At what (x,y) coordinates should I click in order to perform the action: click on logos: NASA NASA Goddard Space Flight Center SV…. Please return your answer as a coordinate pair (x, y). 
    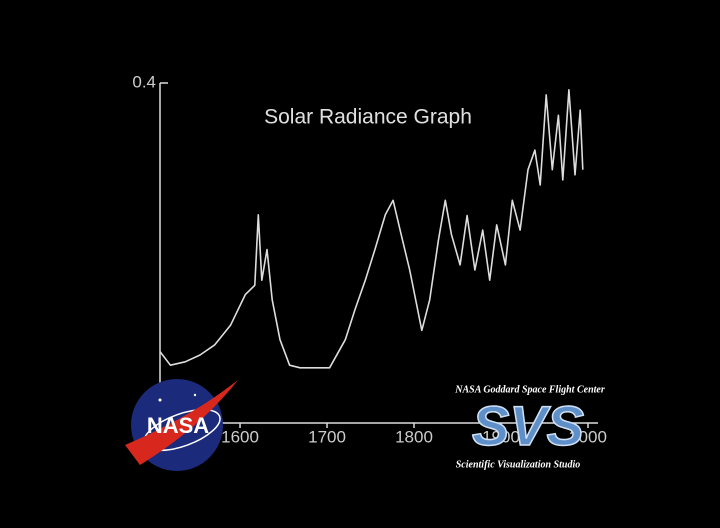
    Looking at the image, I should click on (365, 425).